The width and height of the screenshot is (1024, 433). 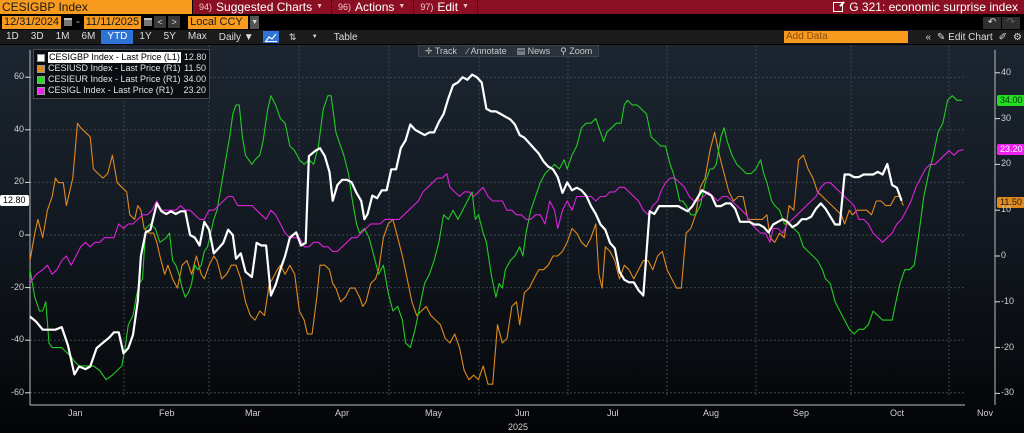 I want to click on legend-label: CESIGBP Index - Last Price (L1), so click(x=114, y=57).